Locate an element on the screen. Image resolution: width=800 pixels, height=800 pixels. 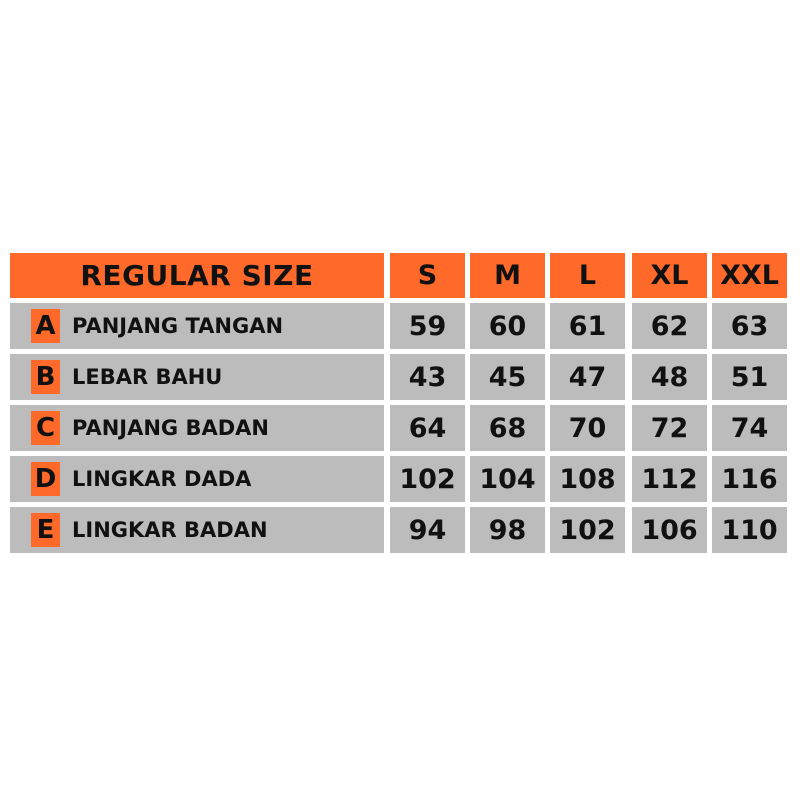
size-value: 51 is located at coordinates (749, 377).